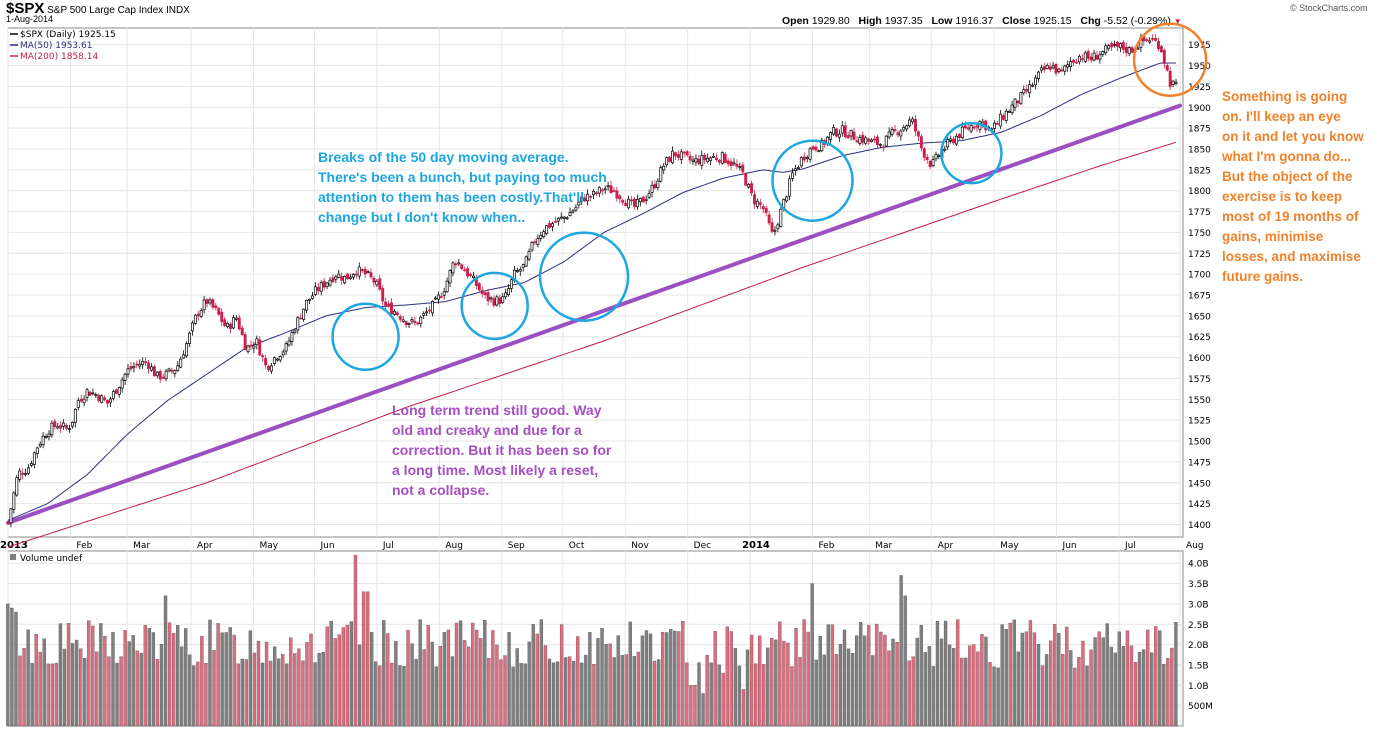  I want to click on y-tick-label: 1875, so click(1199, 130).